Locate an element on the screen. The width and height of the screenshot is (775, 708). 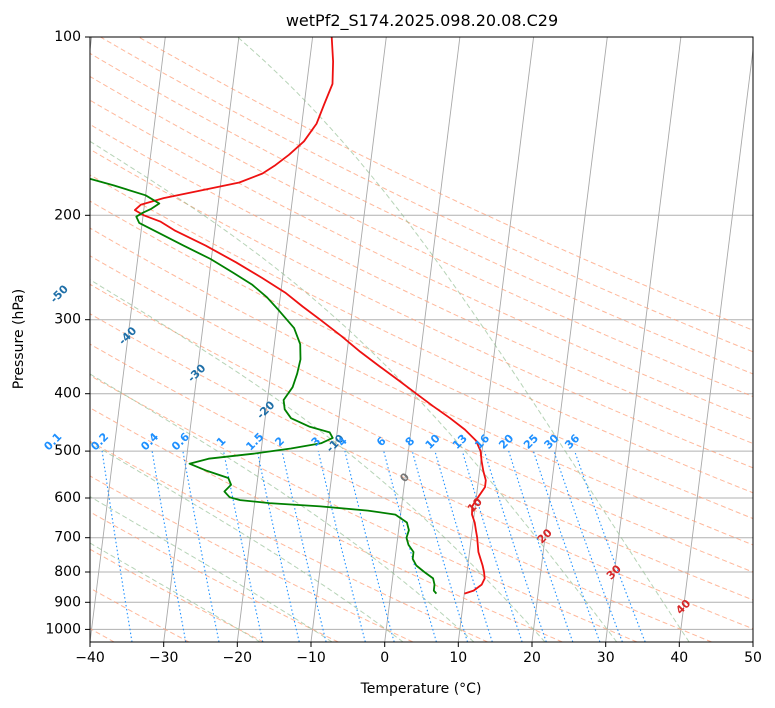
y-tick-label: 500 is located at coordinates (67, 451).